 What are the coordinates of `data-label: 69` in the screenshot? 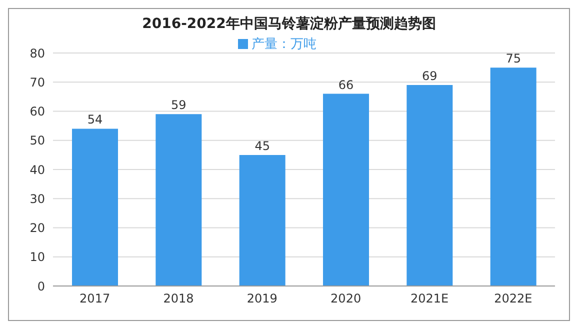 It's located at (430, 76).